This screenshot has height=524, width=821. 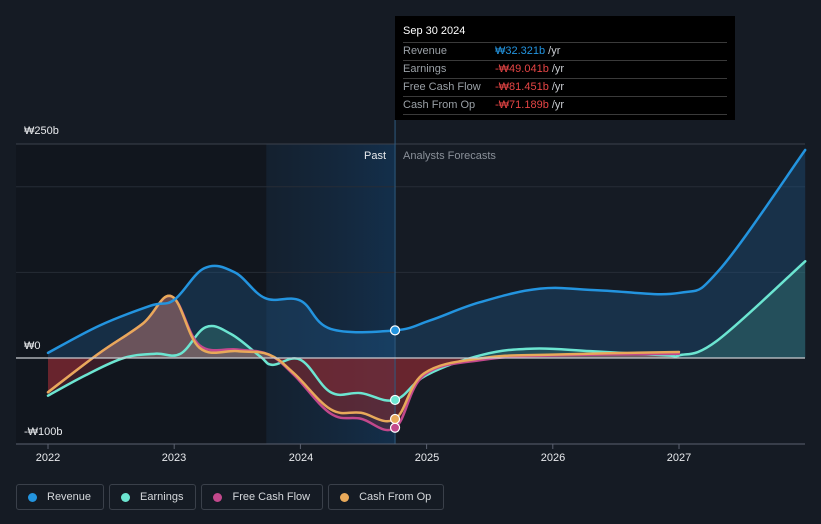 I want to click on cash-from-op-area-positive, so click(x=363, y=326).